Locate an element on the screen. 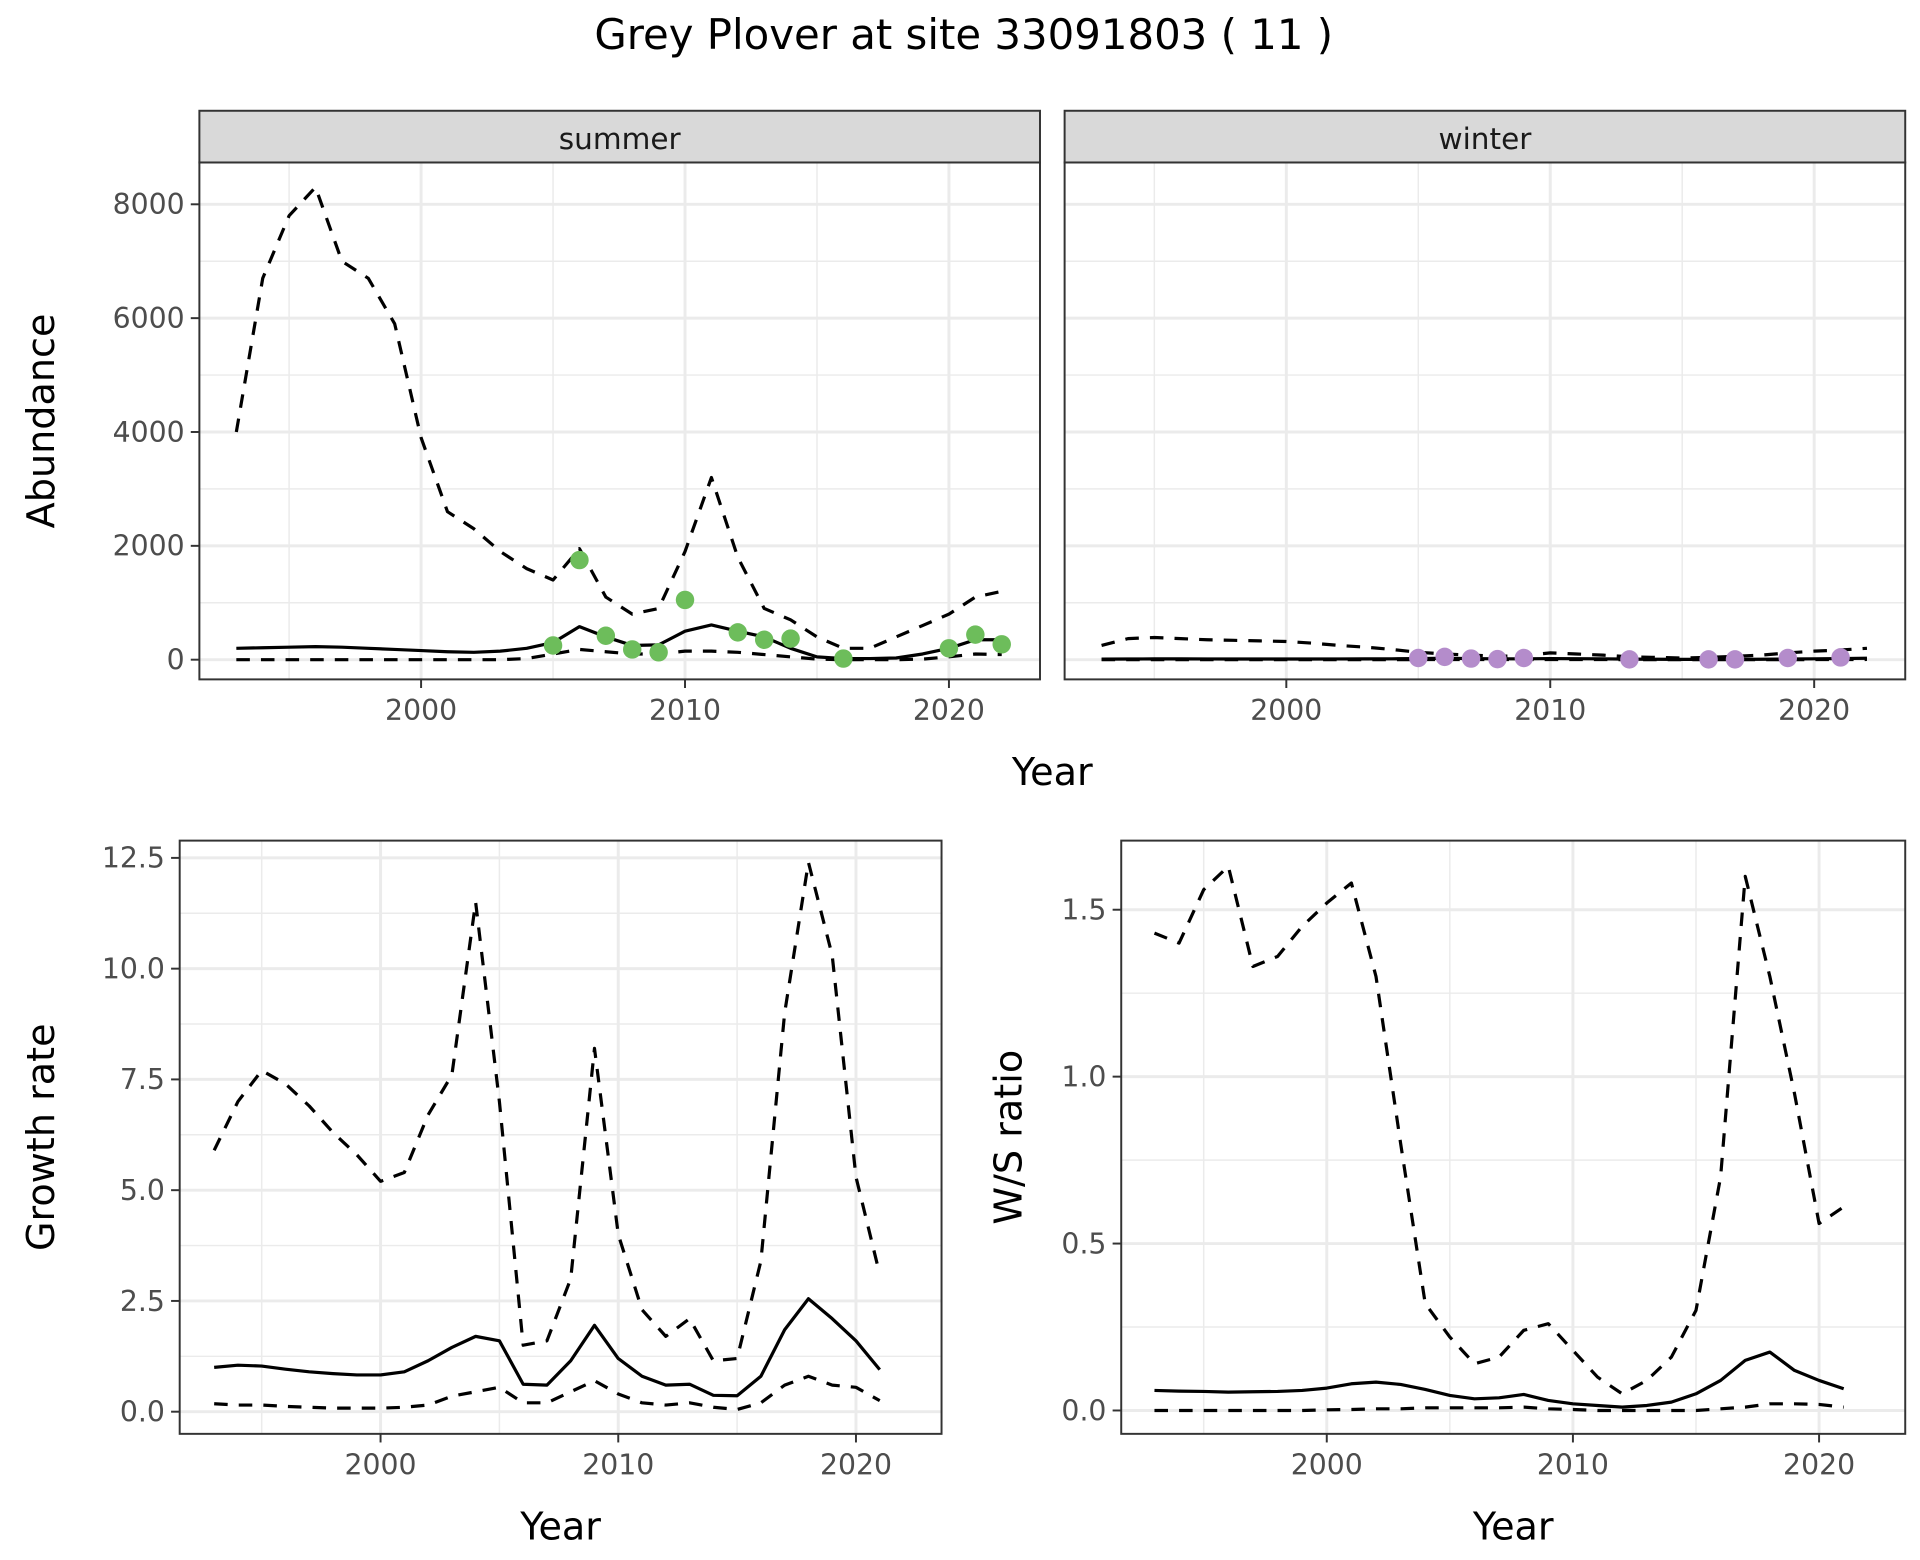  y-axis-label: Abundance is located at coordinates (41, 421).